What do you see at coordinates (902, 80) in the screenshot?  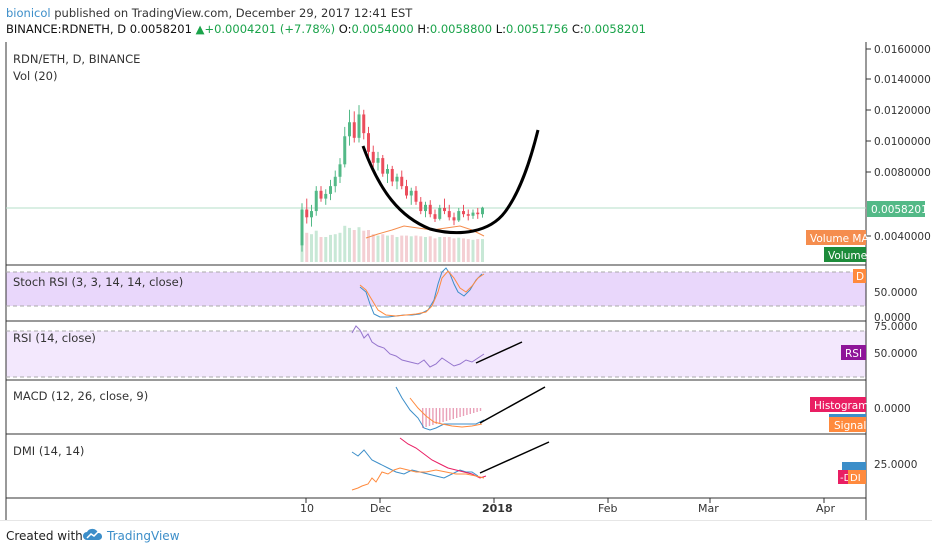 I see `price-tick: 0.0140000` at bounding box center [902, 80].